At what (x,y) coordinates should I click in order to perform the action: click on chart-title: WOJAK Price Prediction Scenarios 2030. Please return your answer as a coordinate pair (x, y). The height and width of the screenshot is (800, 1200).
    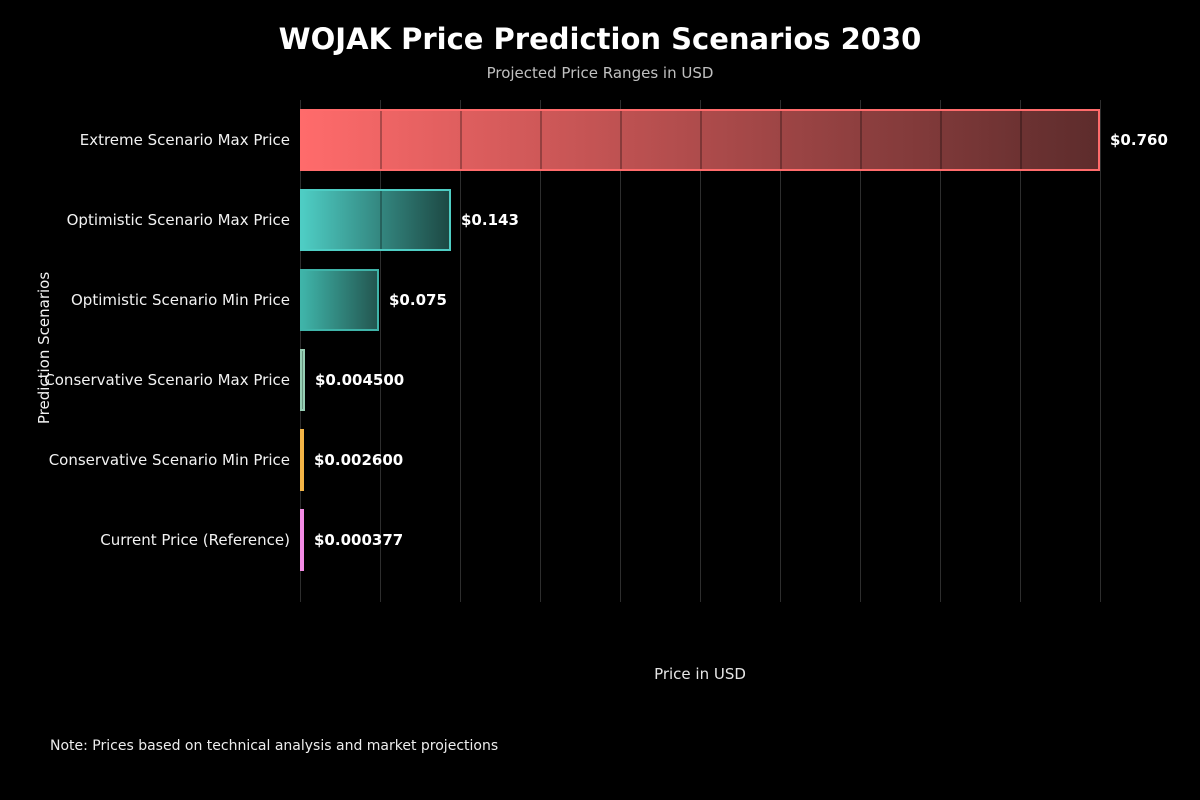
    Looking at the image, I should click on (600, 39).